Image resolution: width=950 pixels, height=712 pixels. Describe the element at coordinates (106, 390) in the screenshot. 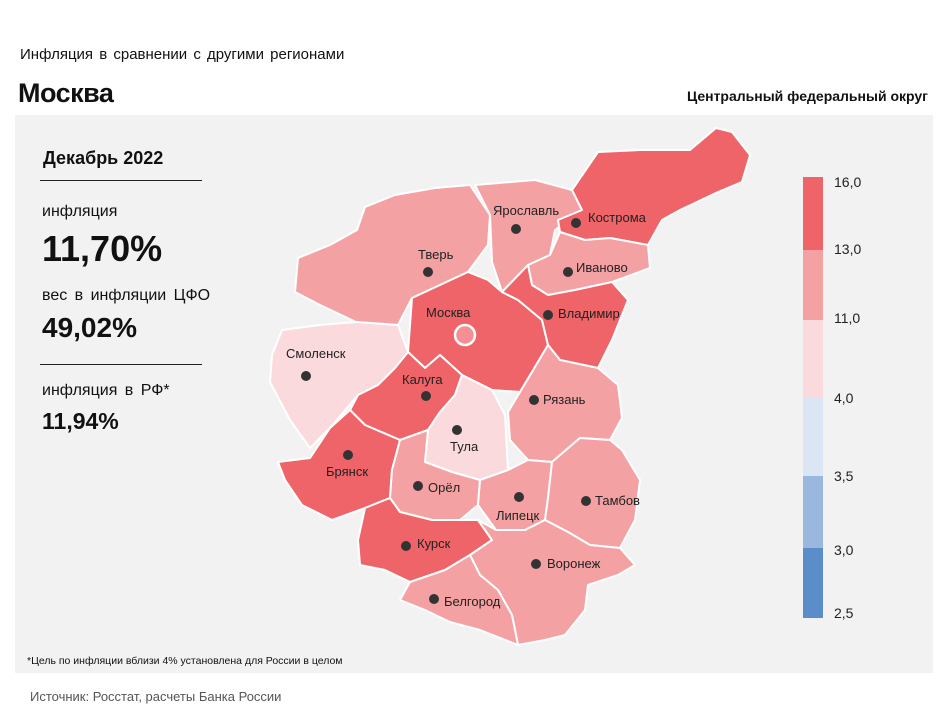

I see `rf-inflation-label: инфляция в РФ*` at that location.